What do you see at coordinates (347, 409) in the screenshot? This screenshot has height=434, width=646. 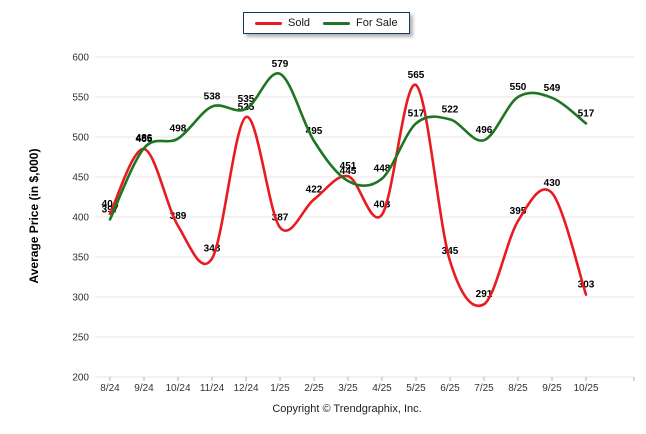 I see `copyright-text: Copyright © Trendgraphix, Inc.` at bounding box center [347, 409].